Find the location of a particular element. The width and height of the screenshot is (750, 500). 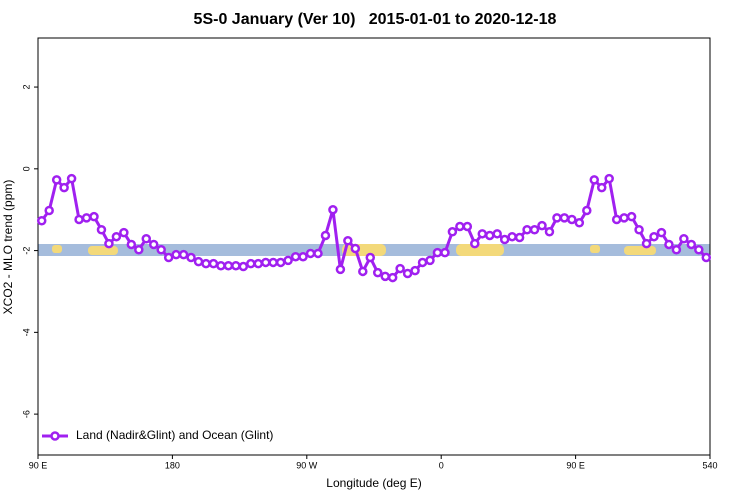

legend-label: Land (Nadir&Glint) and Ocean (Glint) is located at coordinates (174, 435).